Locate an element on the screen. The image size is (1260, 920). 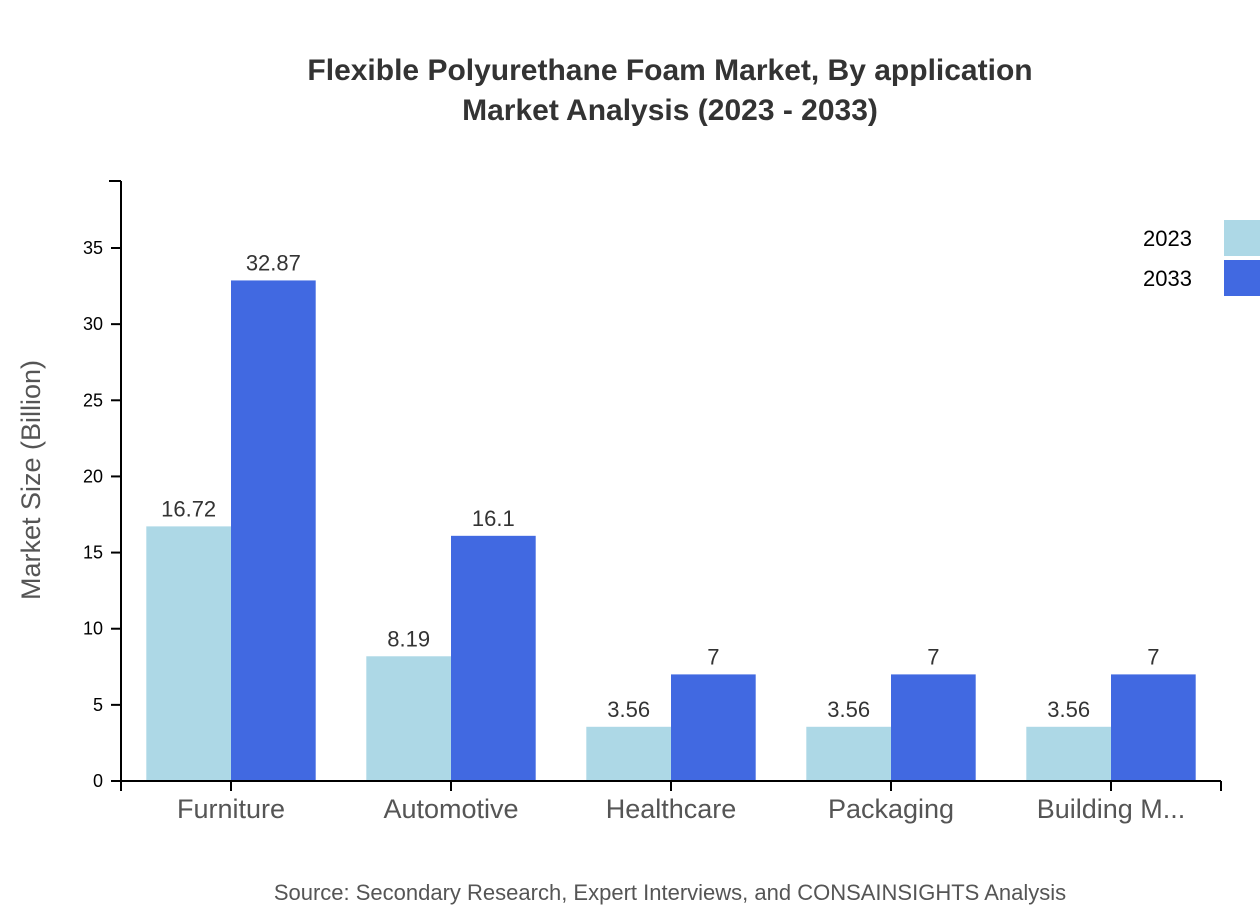
data-label-2023-4: 3.56 is located at coordinates (1068, 709).